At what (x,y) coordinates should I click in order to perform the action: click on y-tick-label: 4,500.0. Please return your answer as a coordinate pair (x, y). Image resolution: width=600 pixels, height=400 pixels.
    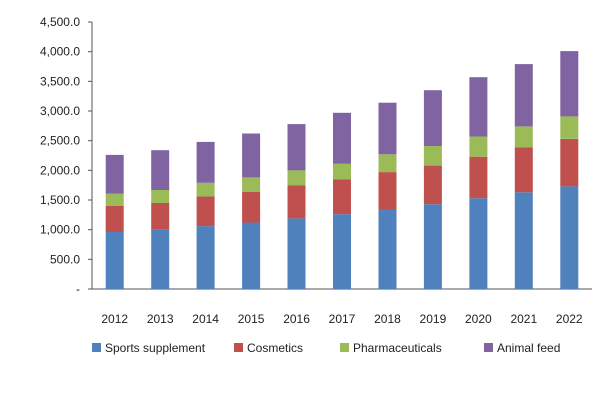
    Looking at the image, I should click on (60, 22).